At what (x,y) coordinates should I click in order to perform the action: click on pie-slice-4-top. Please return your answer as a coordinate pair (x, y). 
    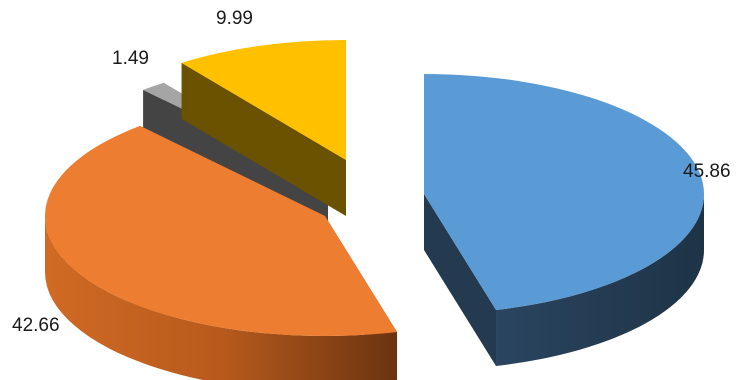
    Looking at the image, I should click on (263, 100).